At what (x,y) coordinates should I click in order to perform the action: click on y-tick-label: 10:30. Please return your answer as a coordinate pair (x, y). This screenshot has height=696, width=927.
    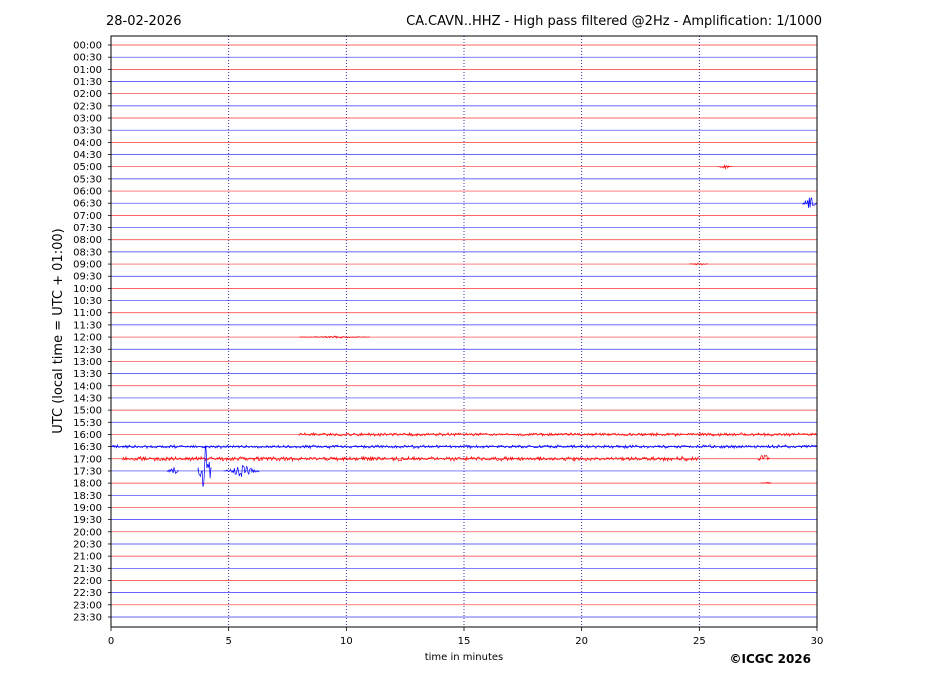
    Looking at the image, I should click on (87, 301).